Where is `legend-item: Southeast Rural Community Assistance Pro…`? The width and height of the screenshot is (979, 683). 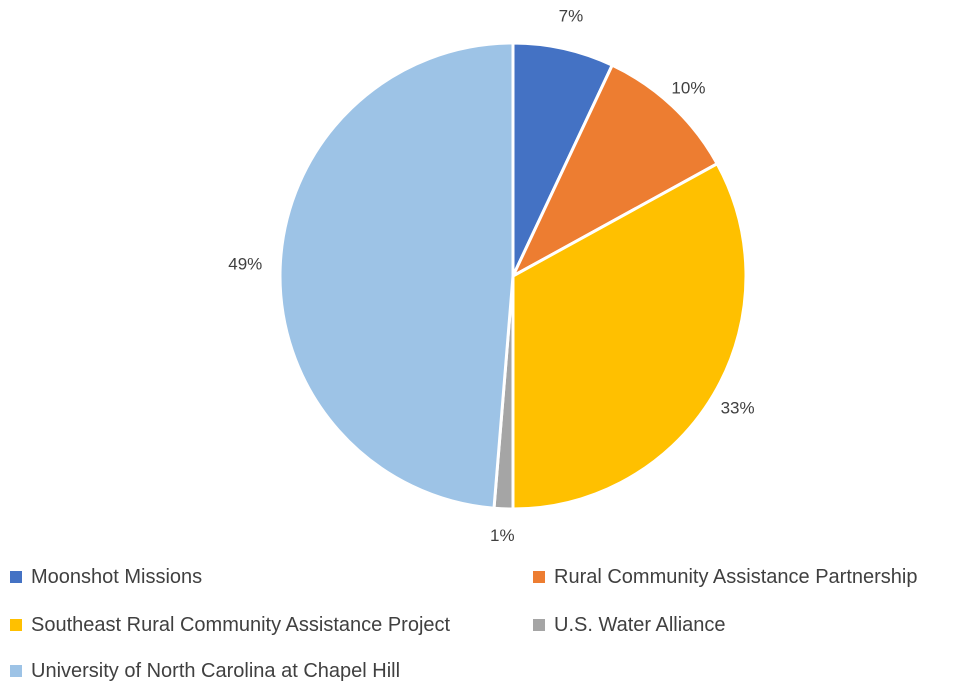 legend-item: Southeast Rural Community Assistance Pro… is located at coordinates (230, 625).